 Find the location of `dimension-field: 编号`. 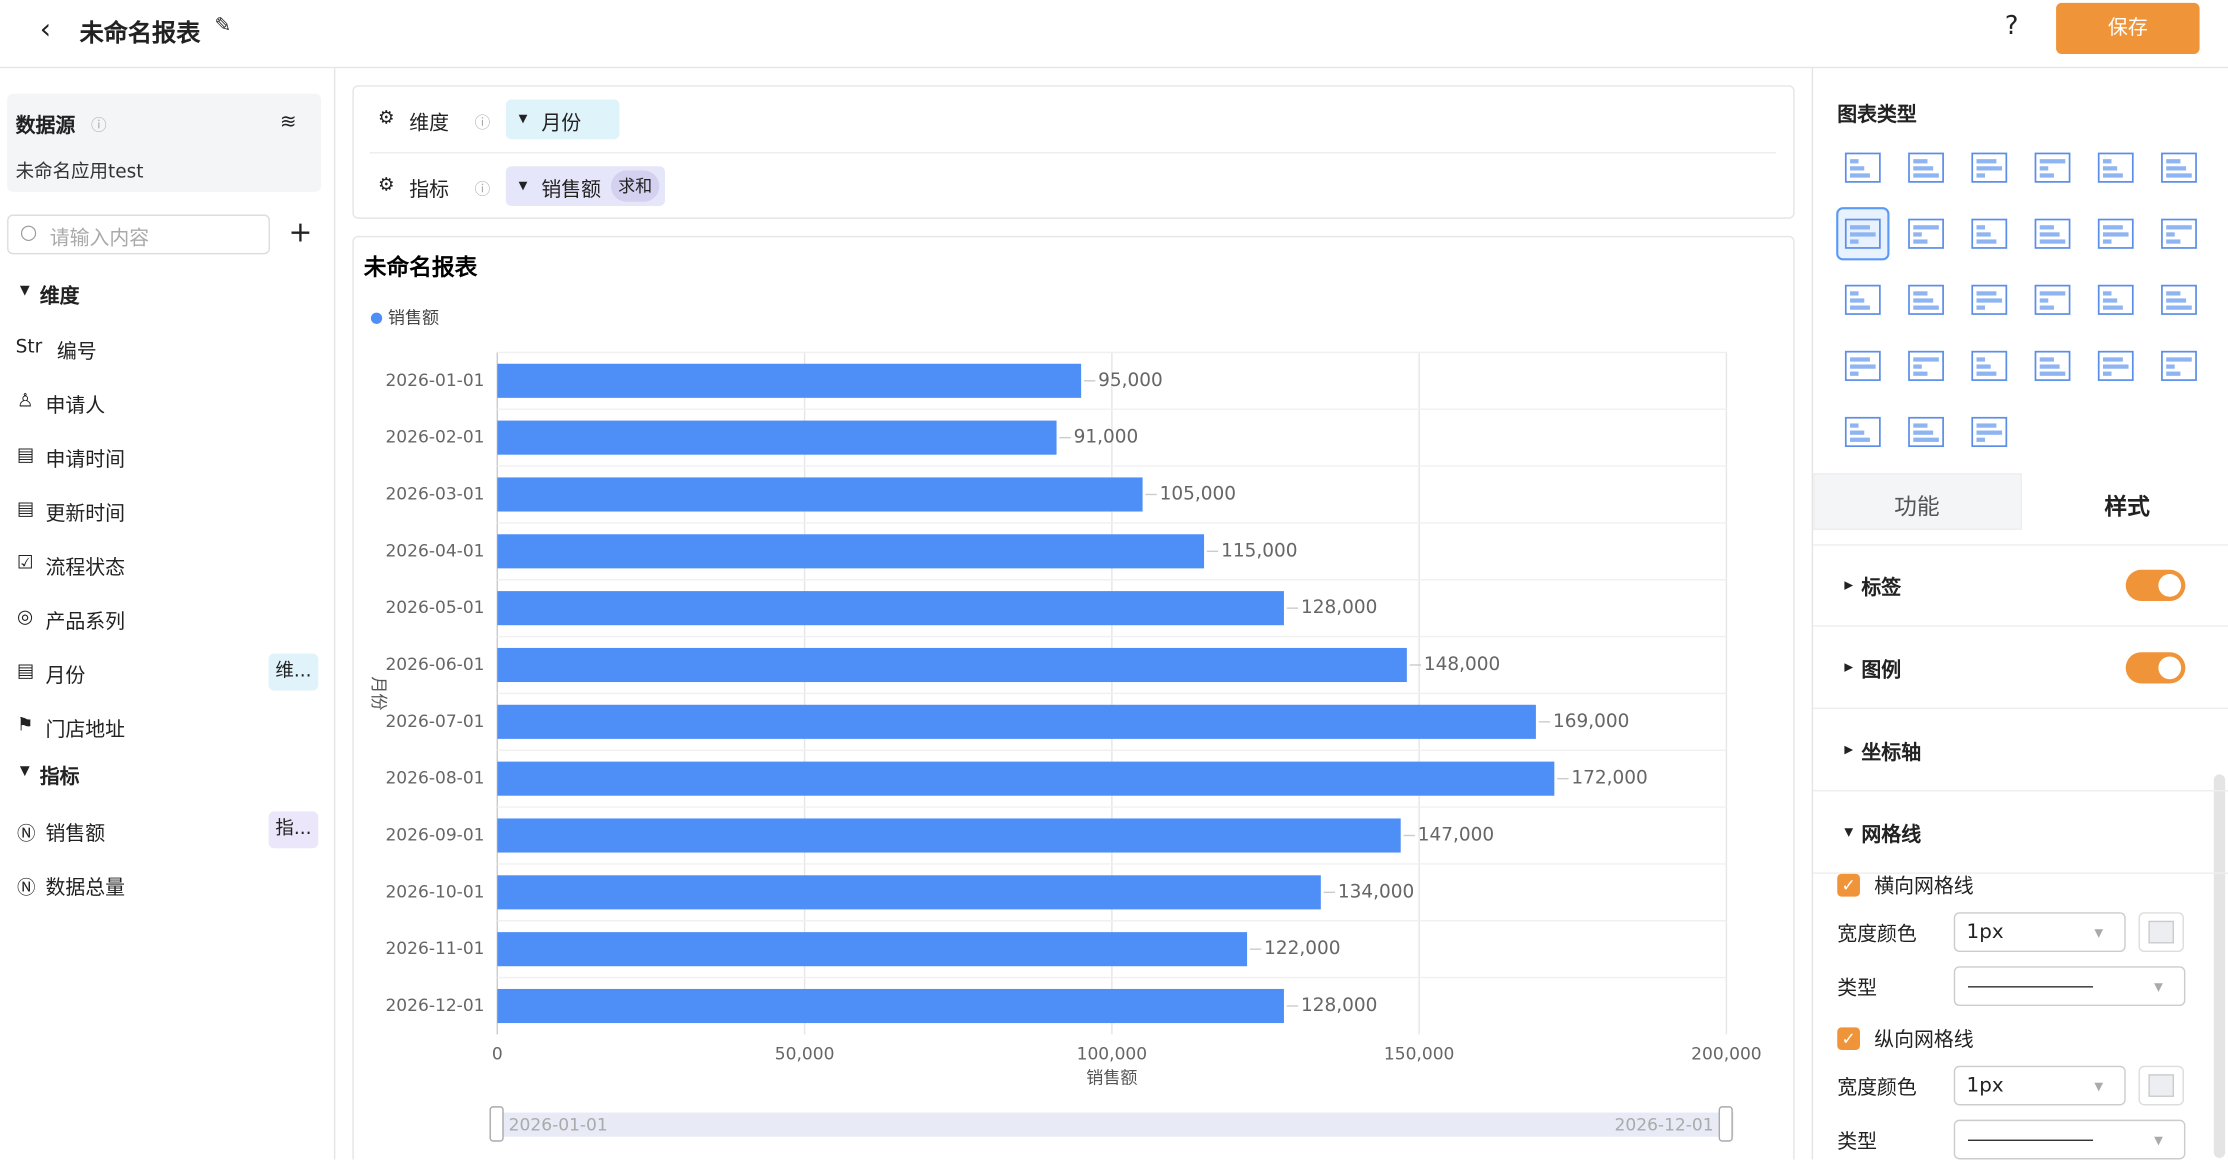

dimension-field: 编号 is located at coordinates (76, 352).